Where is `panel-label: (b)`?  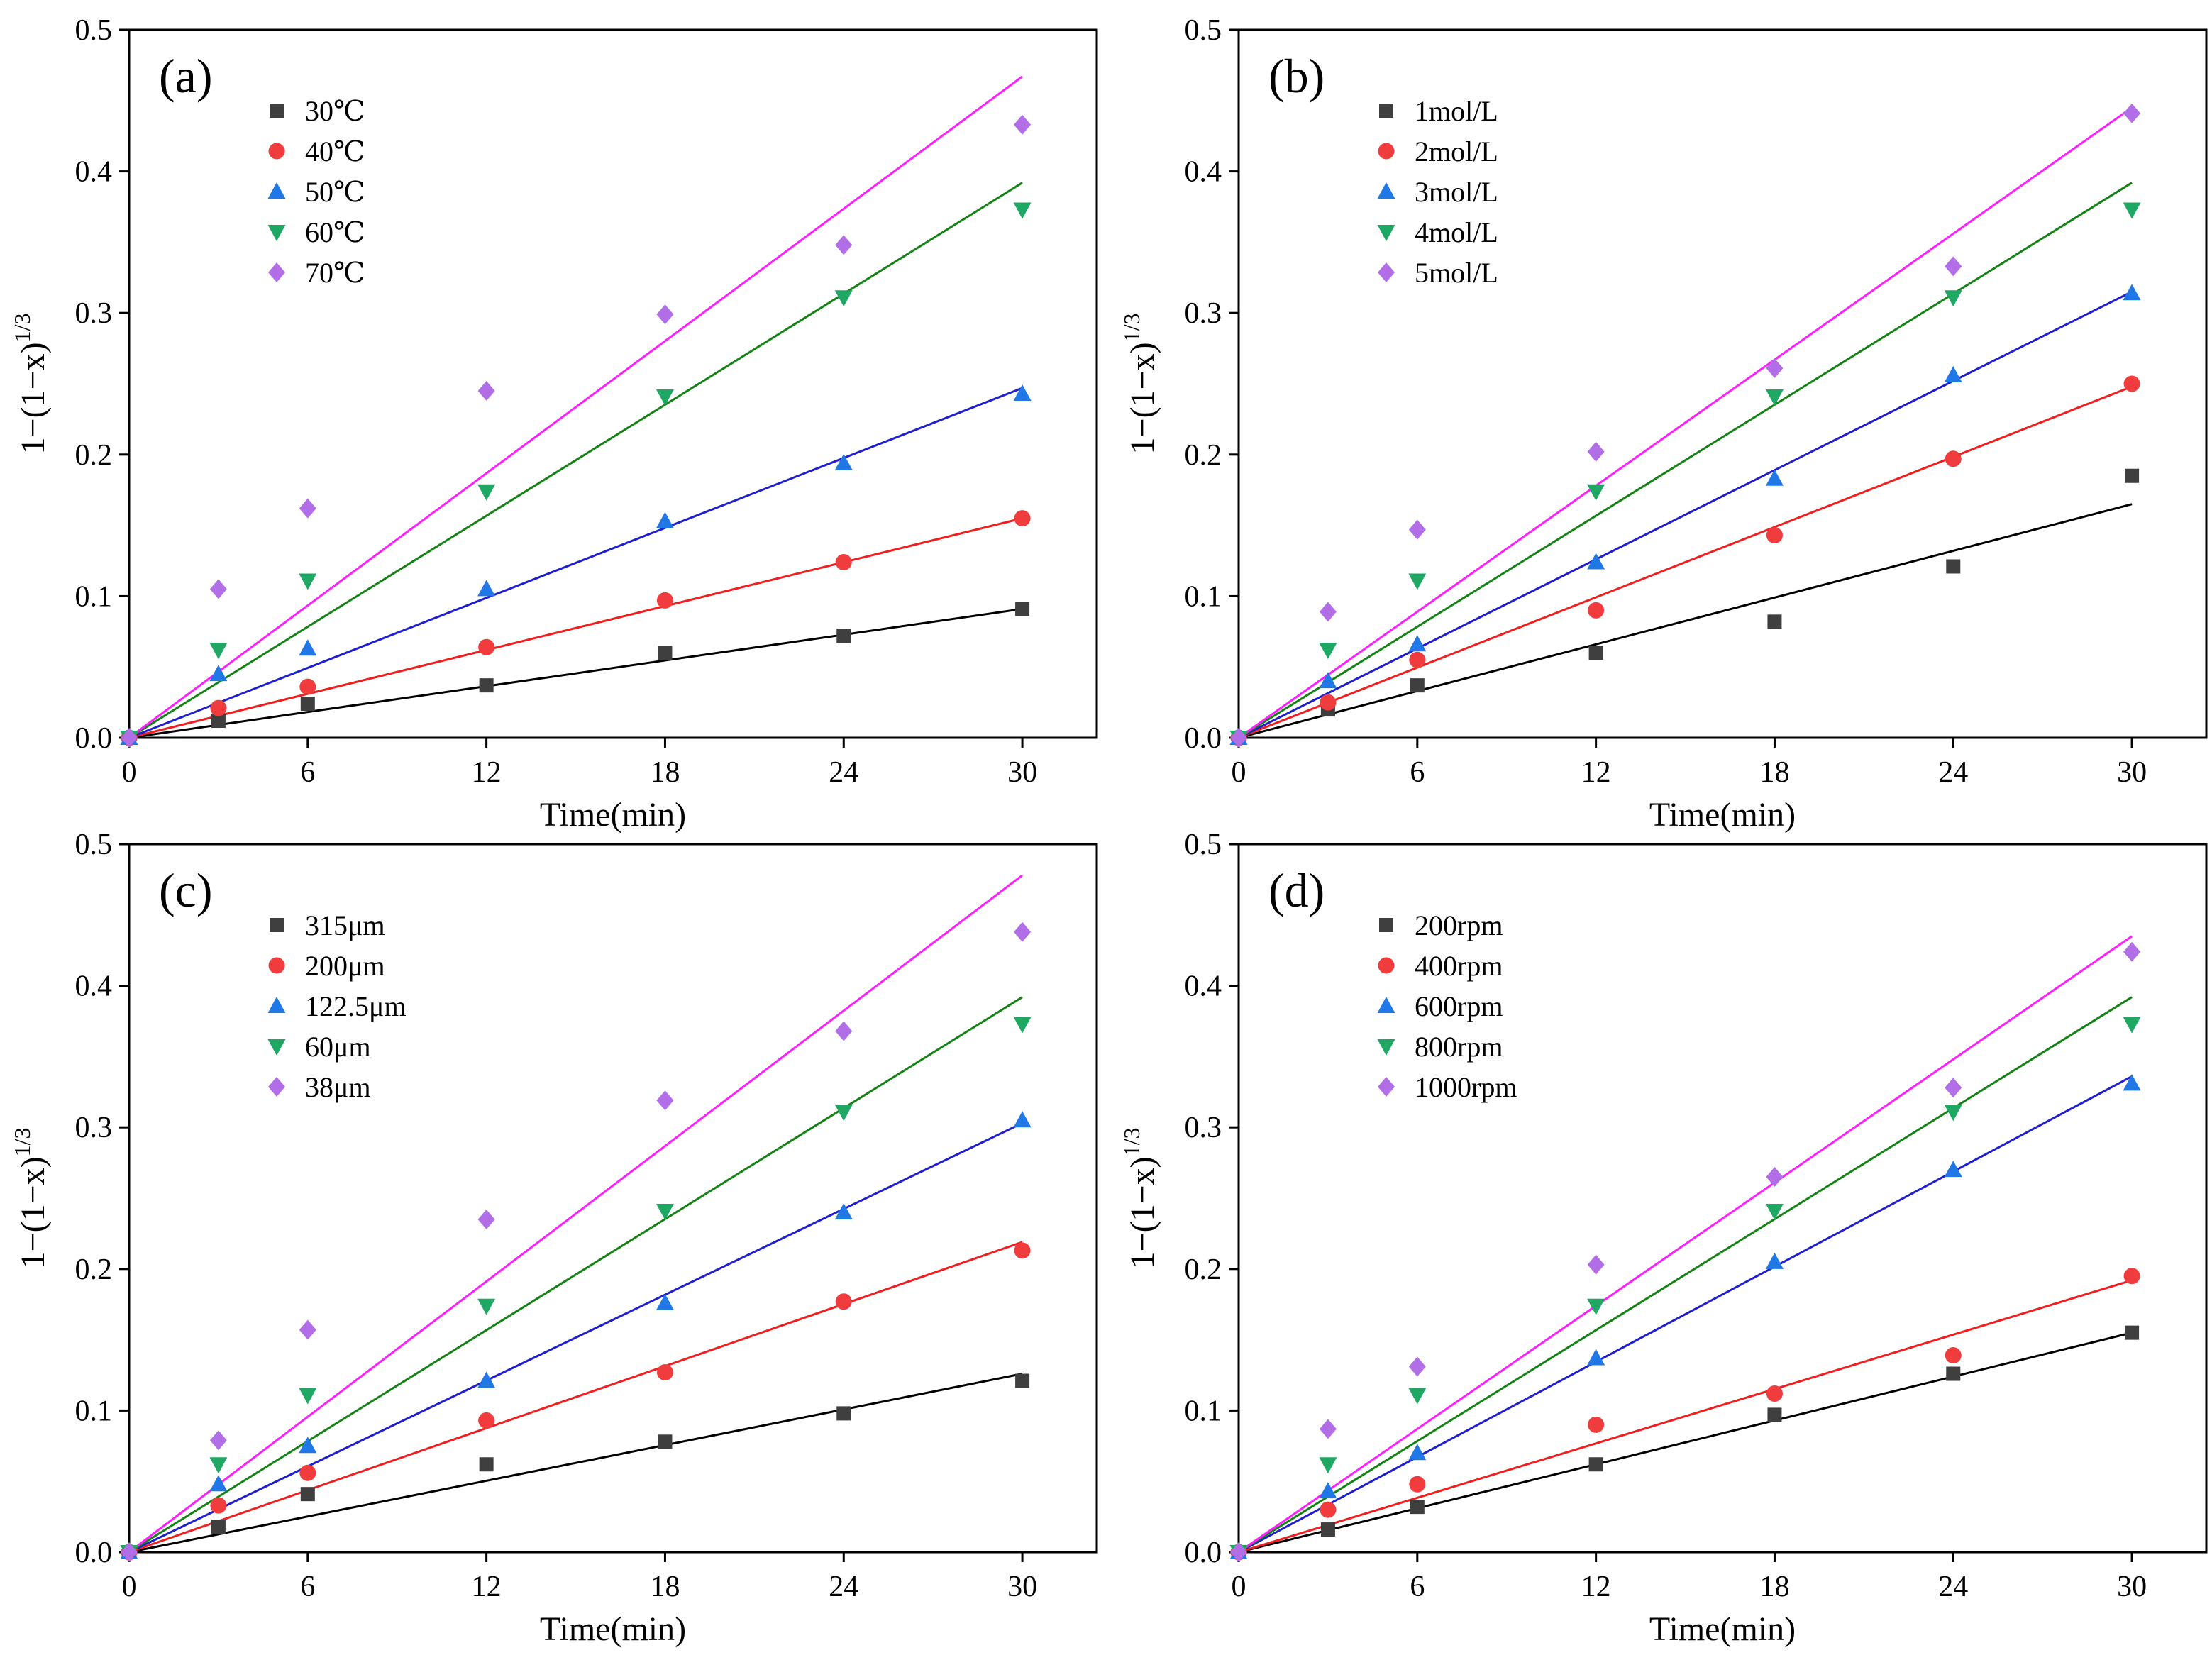 panel-label: (b) is located at coordinates (1296, 76).